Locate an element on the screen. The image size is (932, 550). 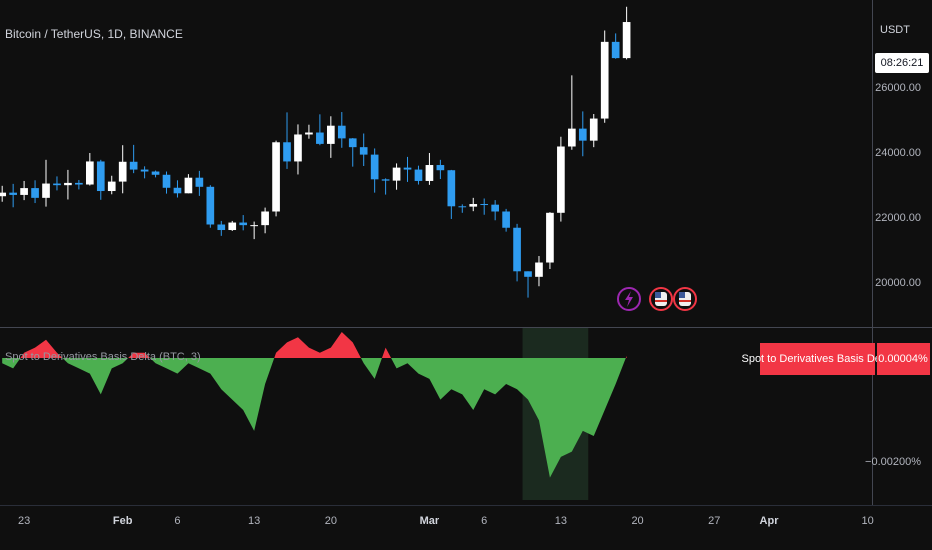
x-tick-label: 23 is located at coordinates (24, 521).